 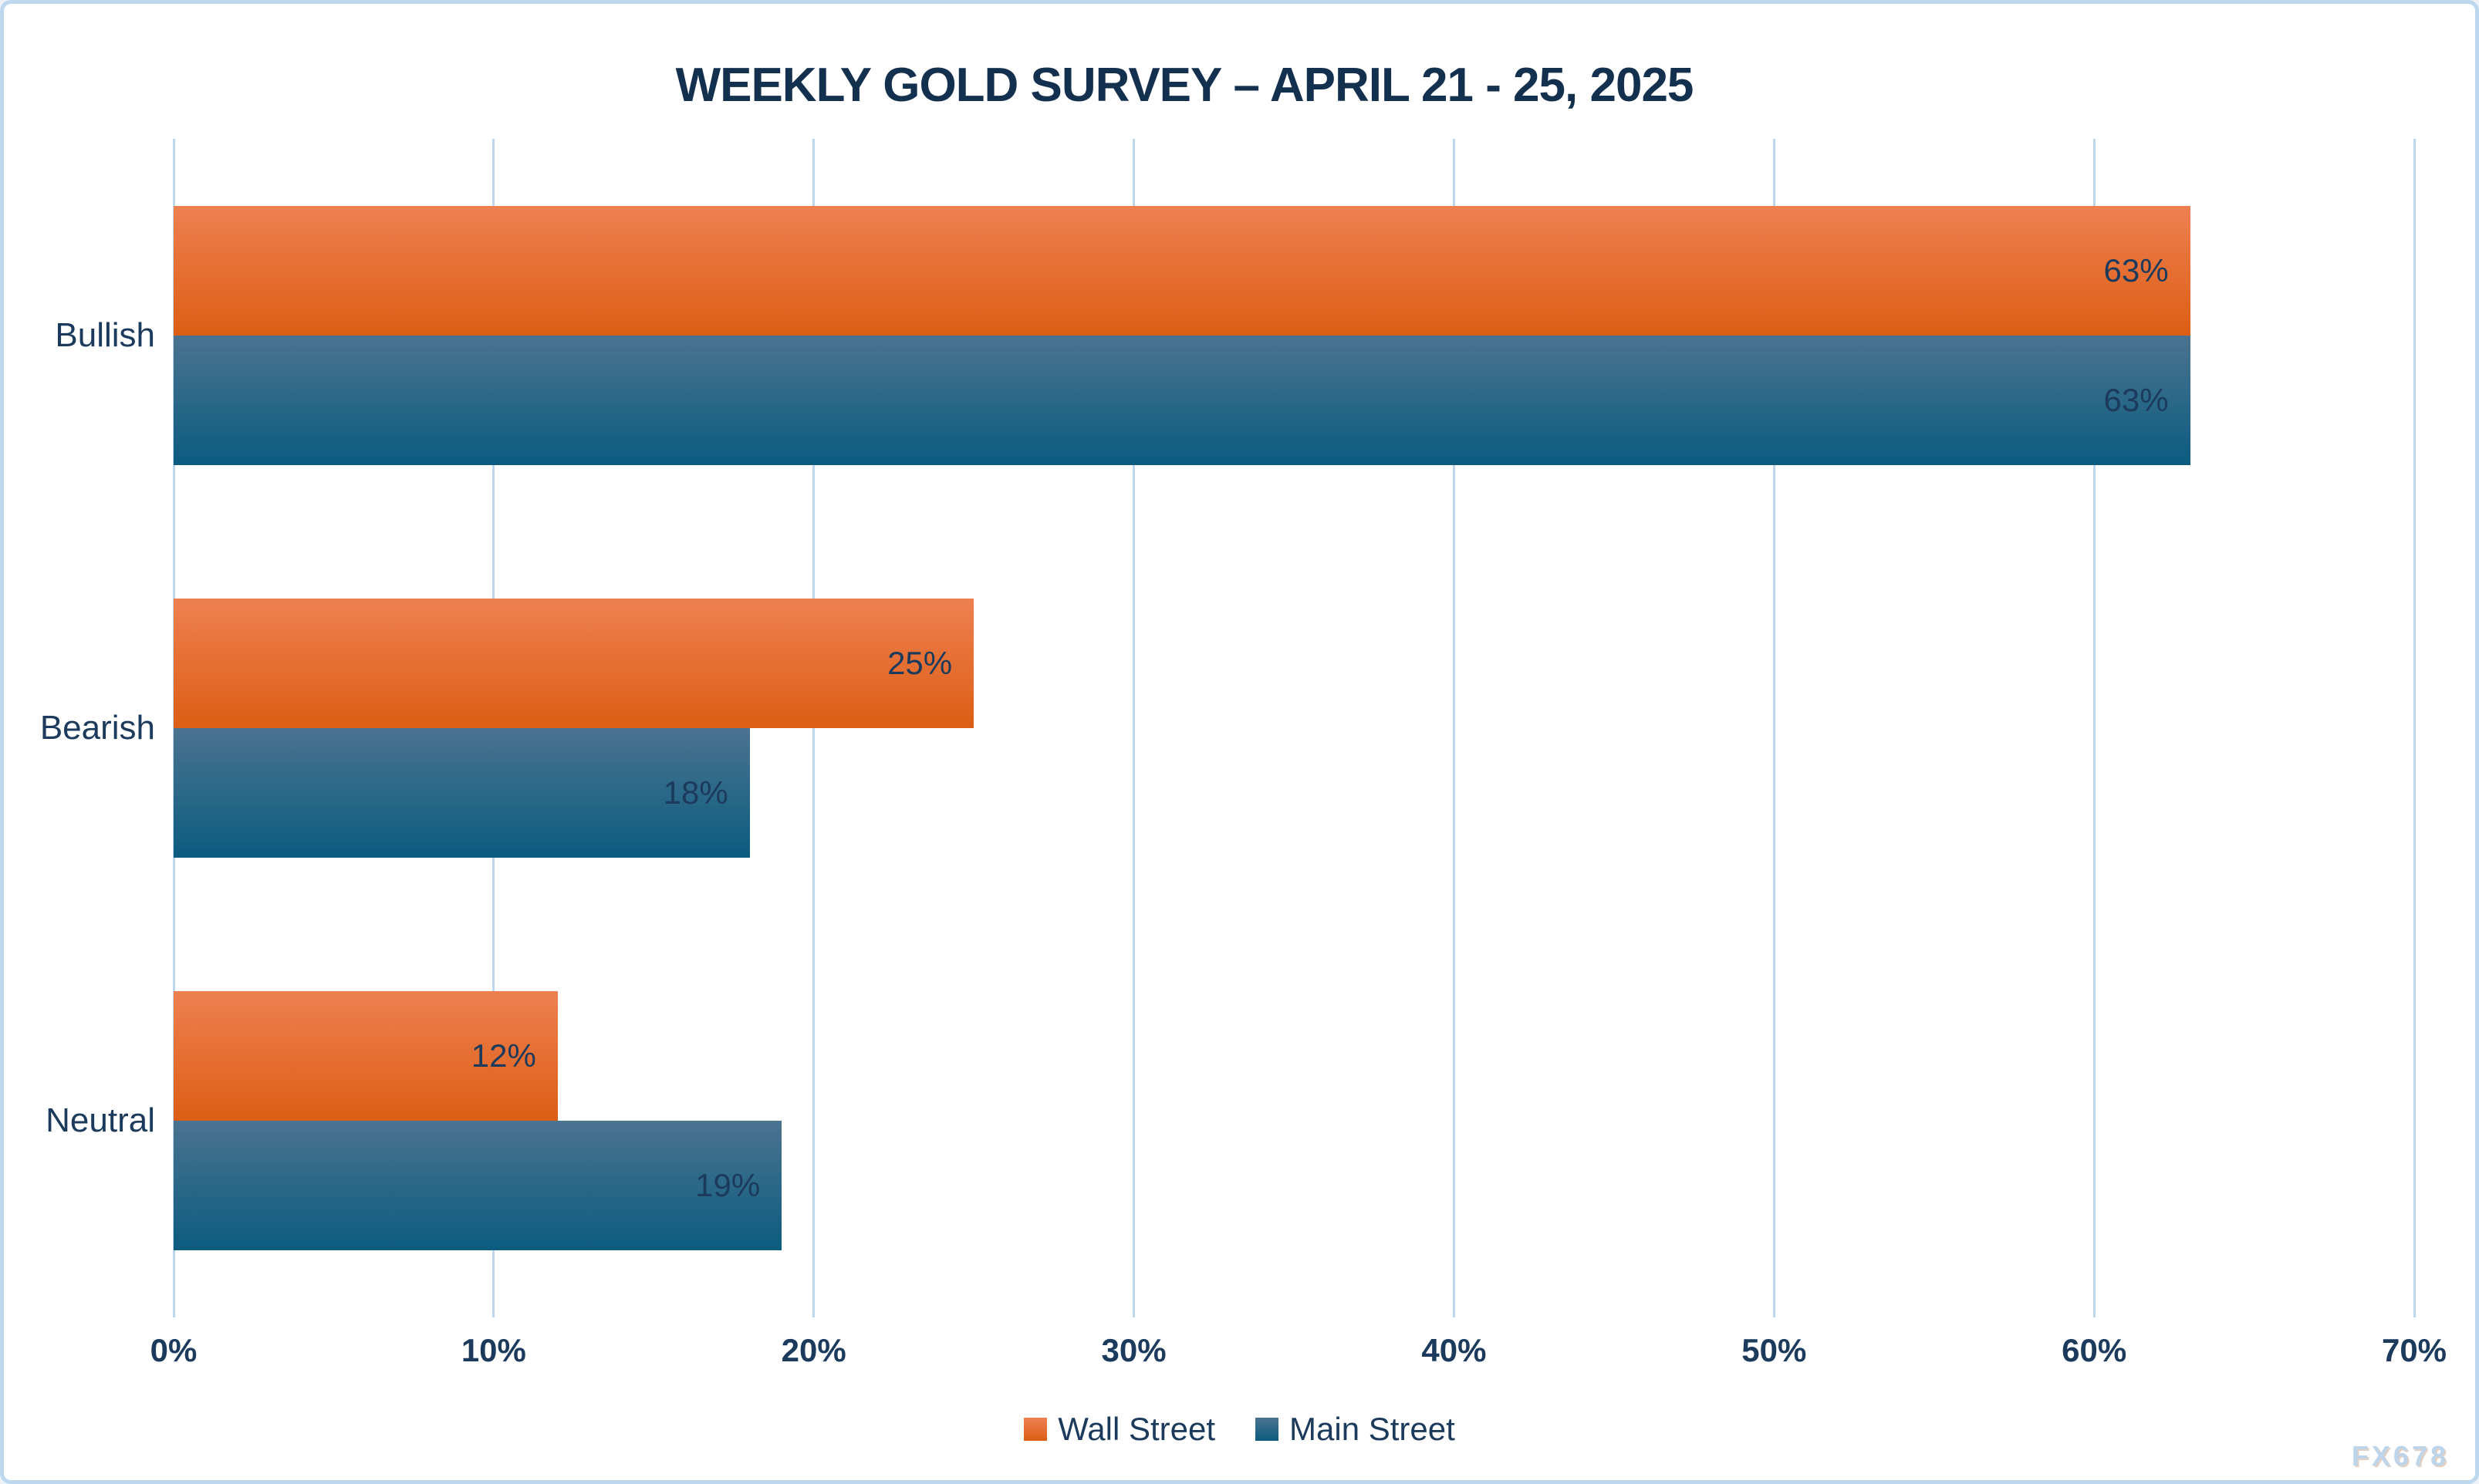 What do you see at coordinates (1454, 1350) in the screenshot?
I see `x-tick-label: 40%` at bounding box center [1454, 1350].